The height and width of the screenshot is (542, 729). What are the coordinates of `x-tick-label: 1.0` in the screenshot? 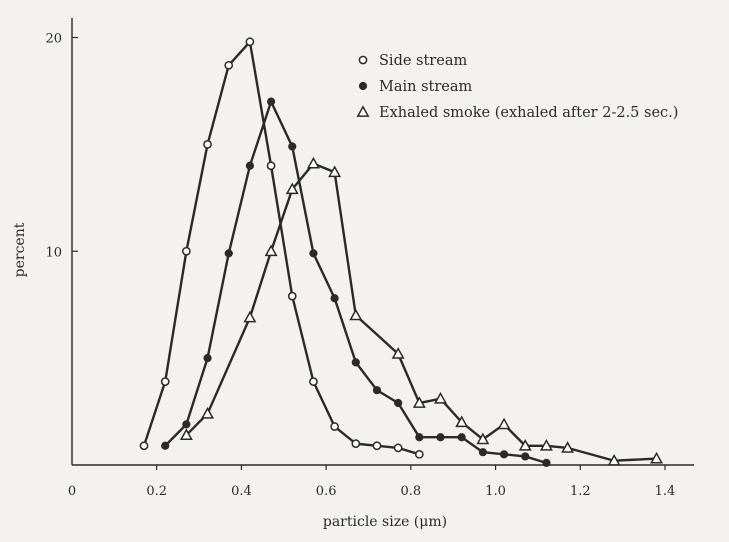 It's located at (495, 491).